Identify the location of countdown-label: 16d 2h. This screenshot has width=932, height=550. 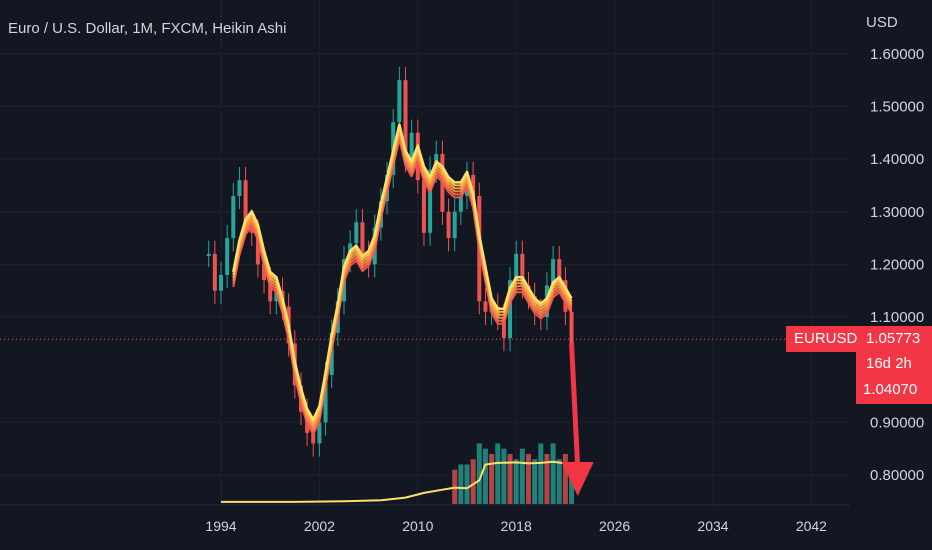
(889, 363).